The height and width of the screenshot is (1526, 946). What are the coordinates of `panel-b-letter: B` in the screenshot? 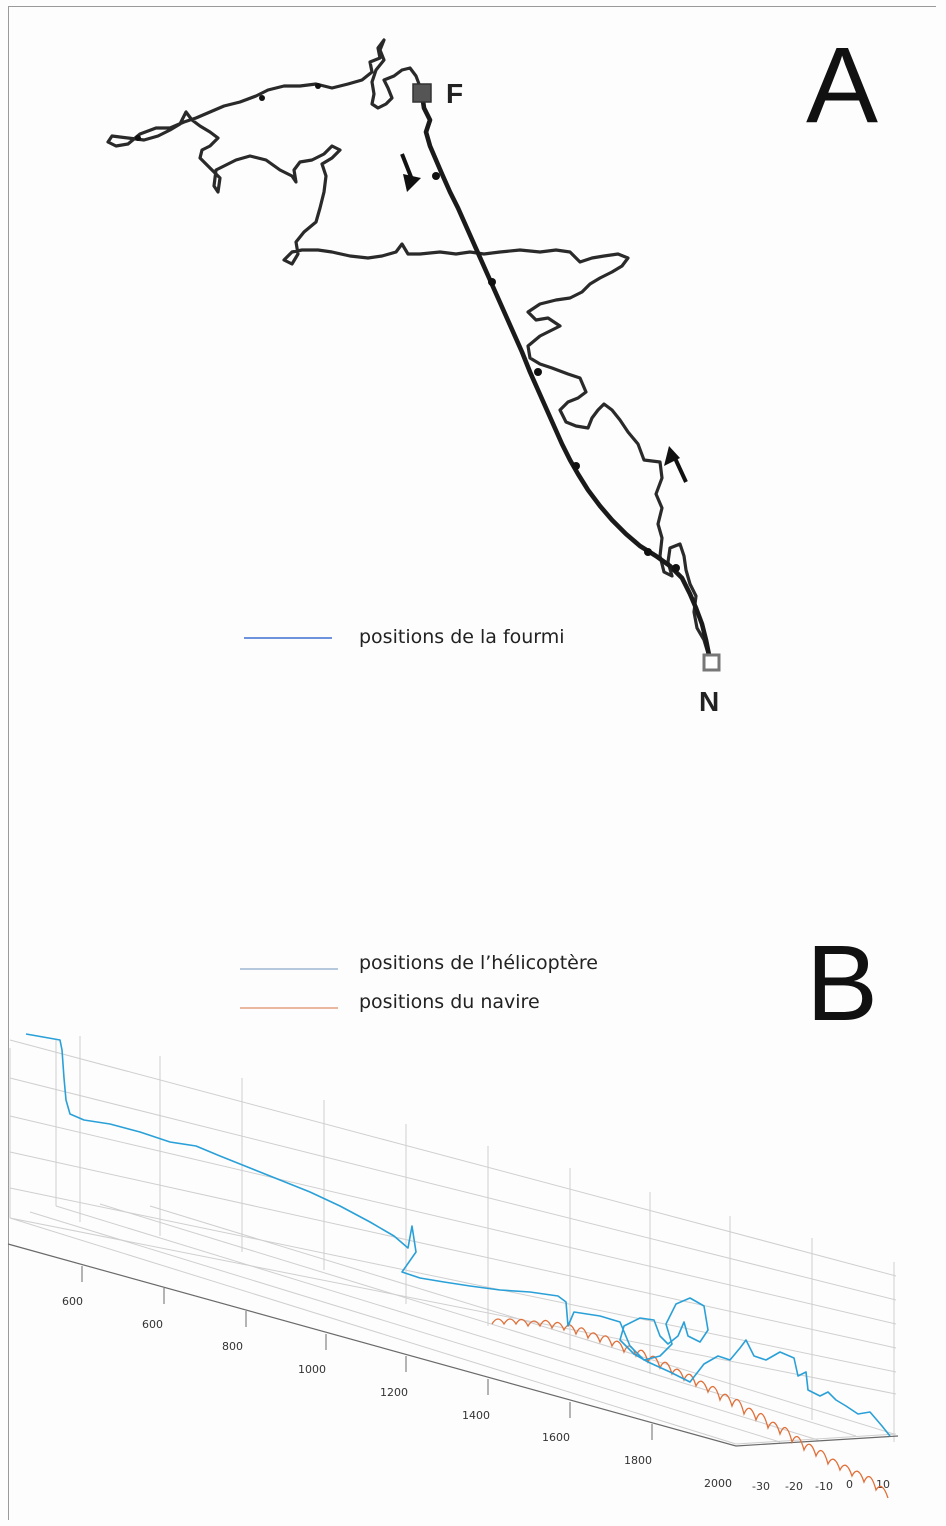 It's located at (842, 982).